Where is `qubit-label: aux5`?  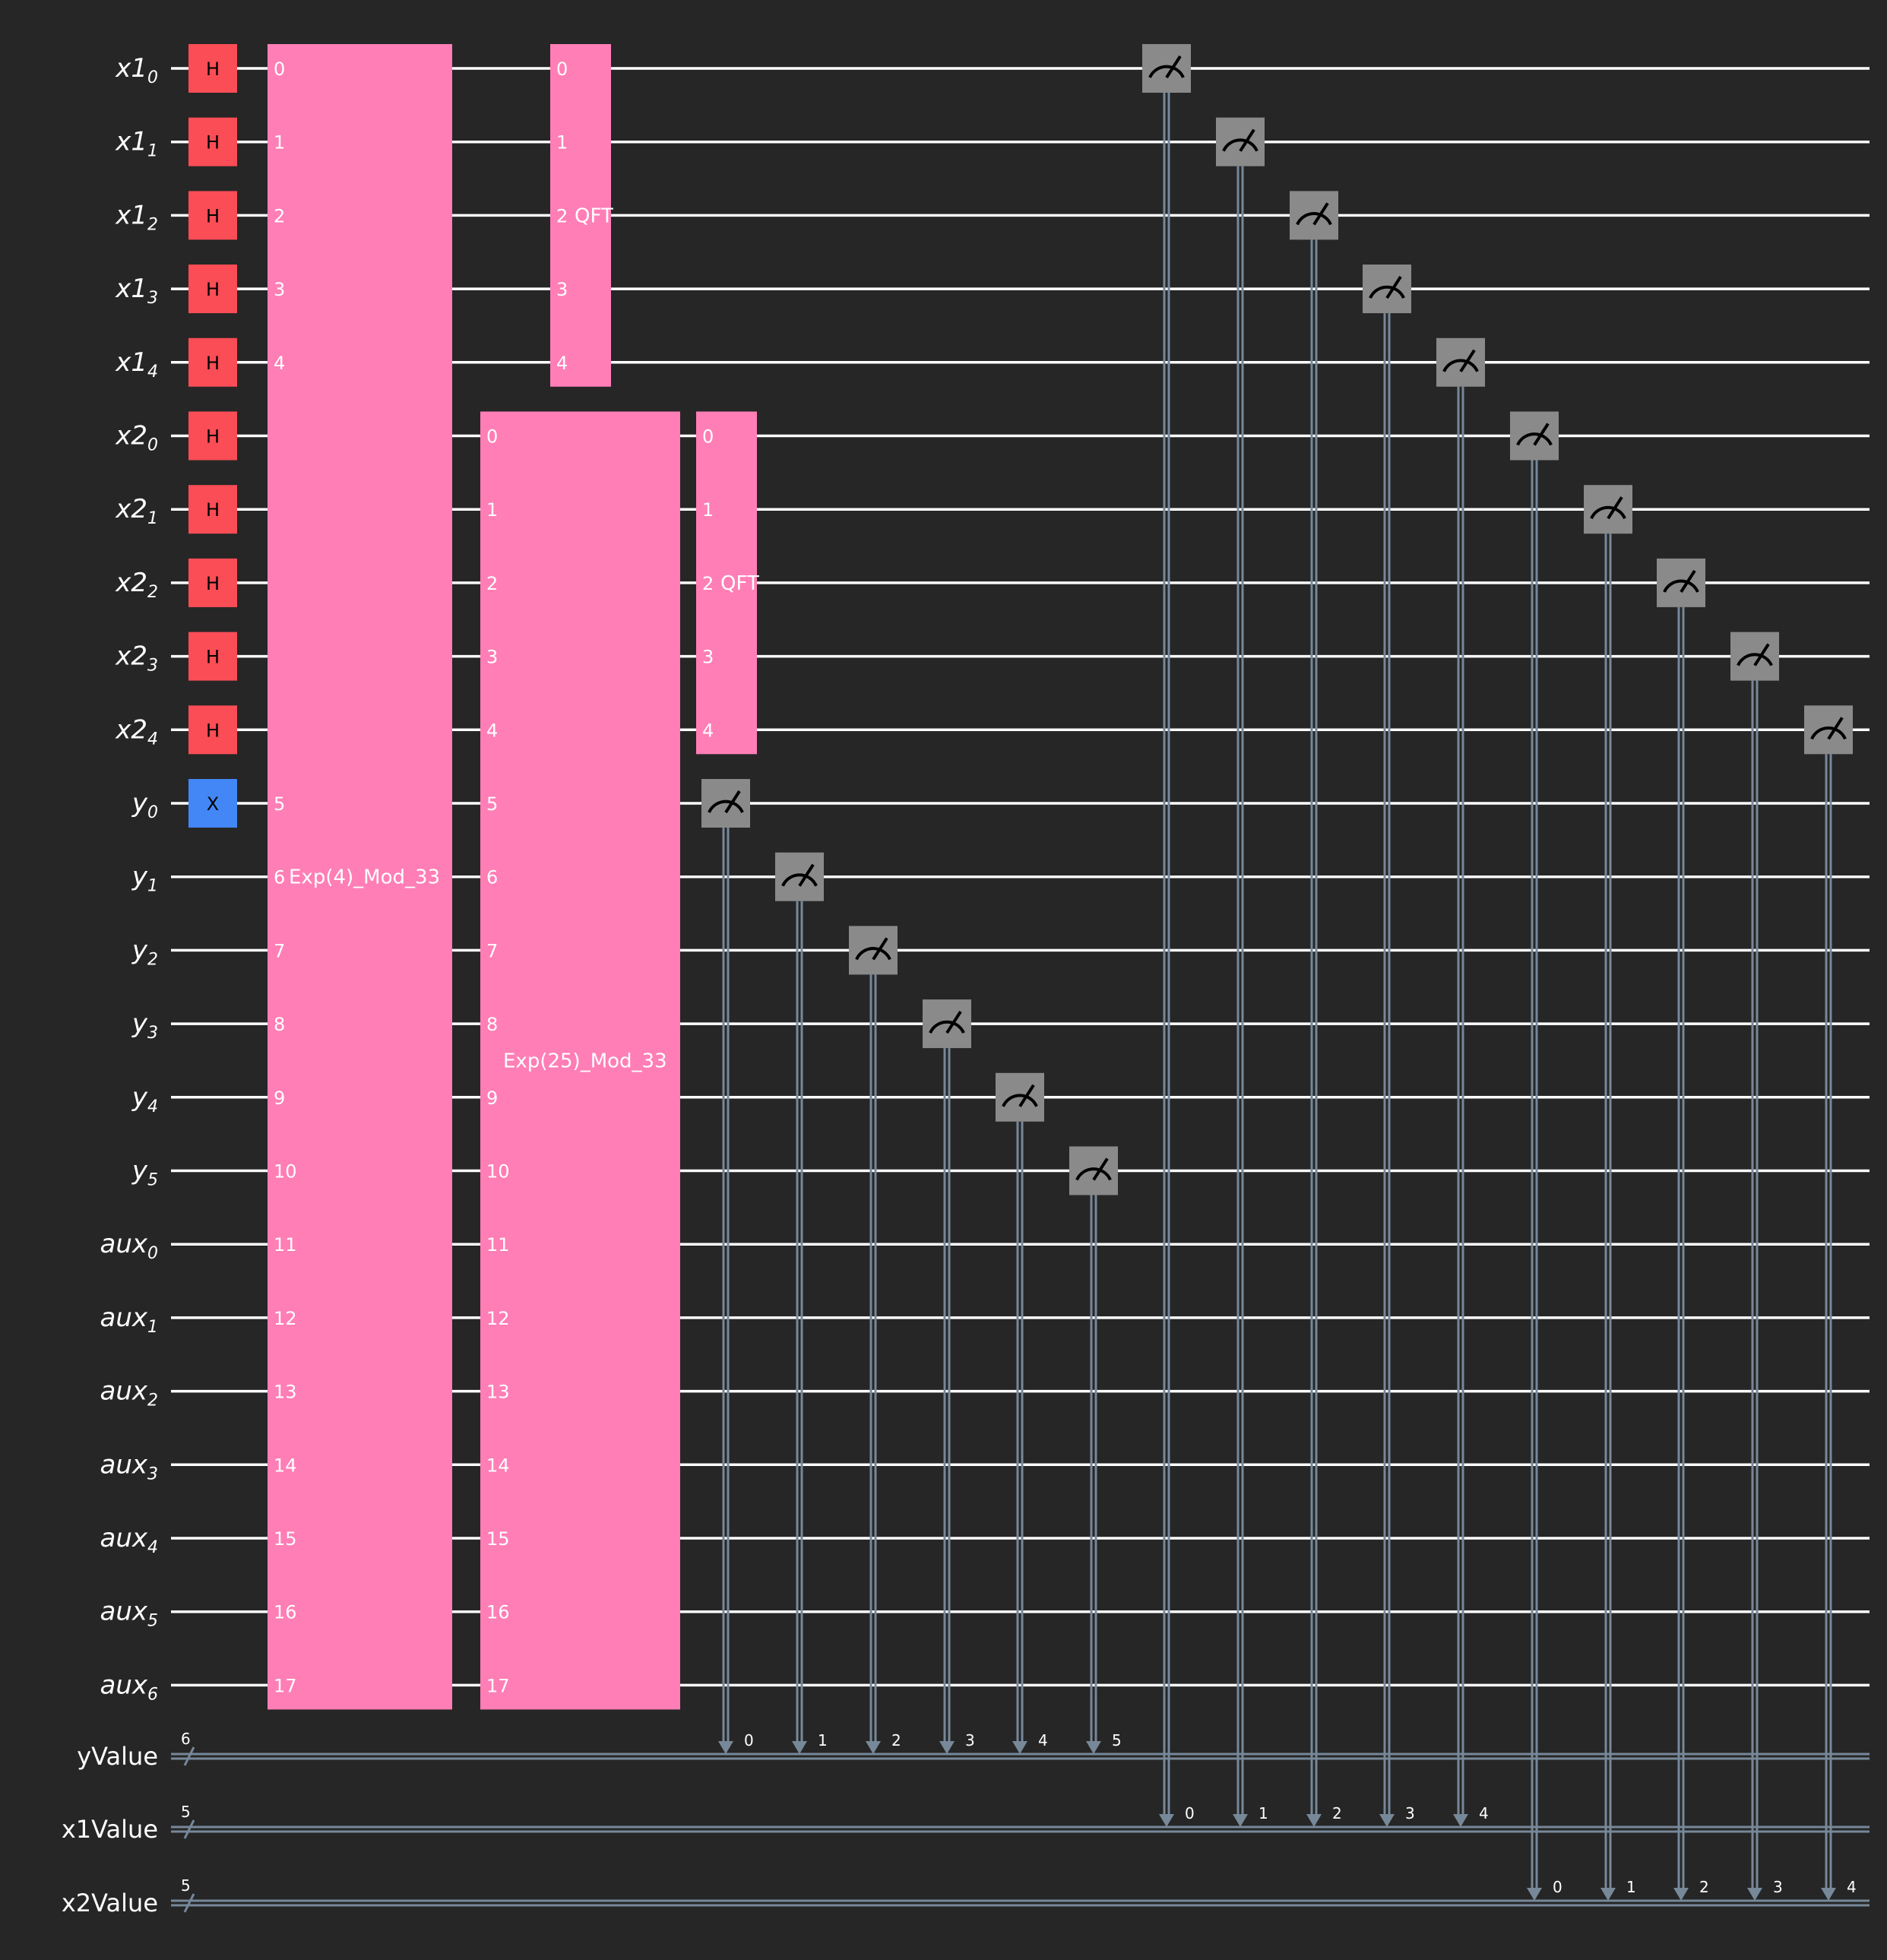 qubit-label: aux5 is located at coordinates (129, 1614).